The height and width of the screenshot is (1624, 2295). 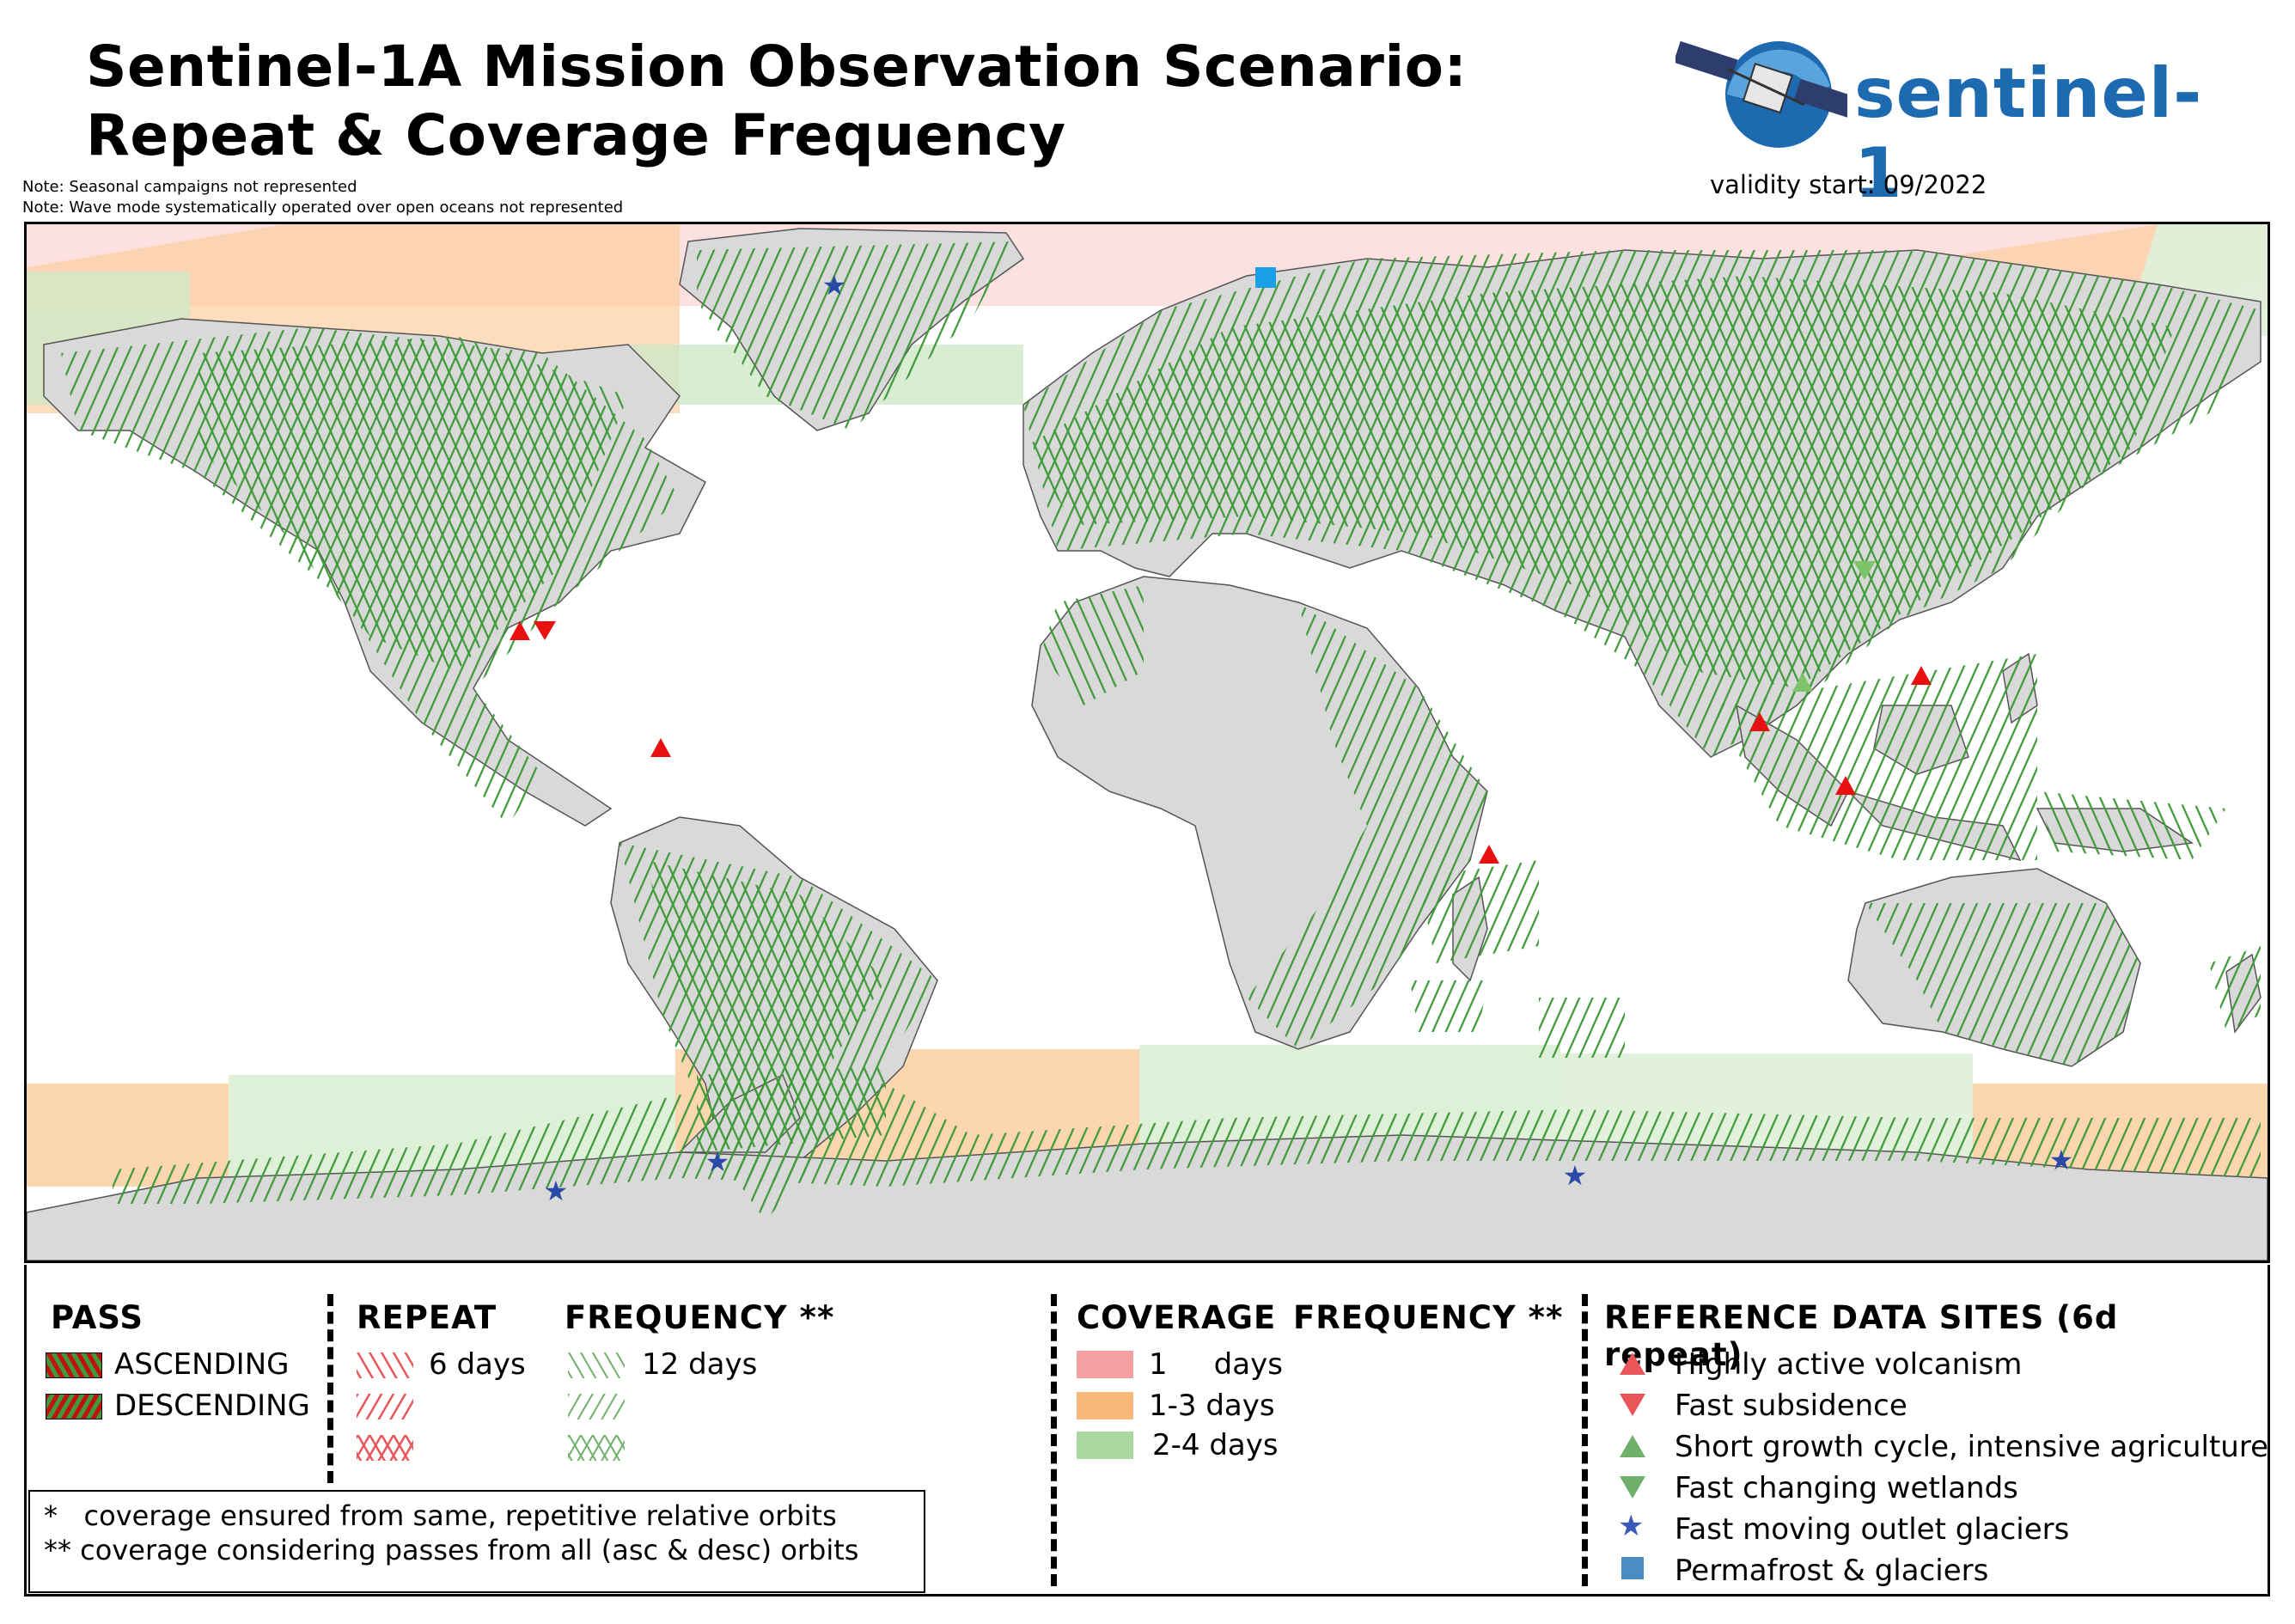 I want to click on freq-both-swatch, so click(x=596, y=1448).